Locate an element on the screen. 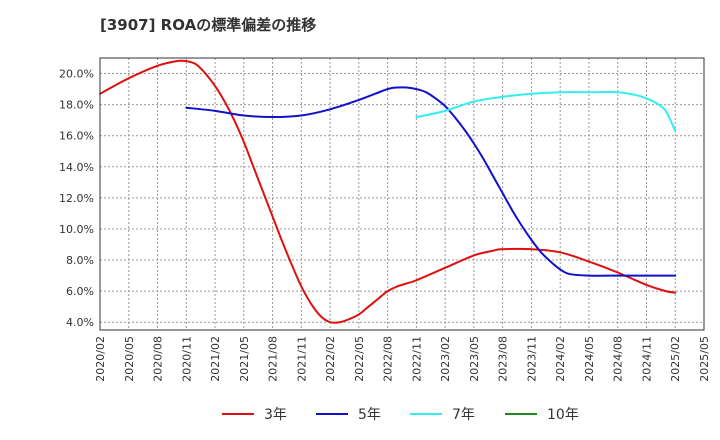  y-tick-label: 18.0% is located at coordinates (76, 105).